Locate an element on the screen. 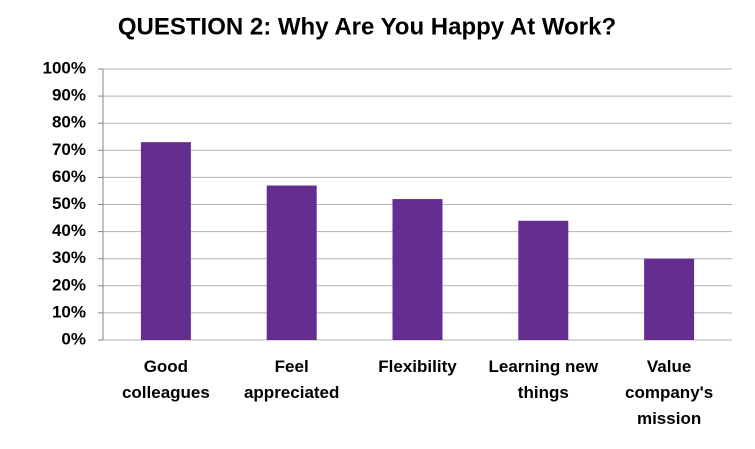  x-tick-label: Learning new things is located at coordinates (543, 379).